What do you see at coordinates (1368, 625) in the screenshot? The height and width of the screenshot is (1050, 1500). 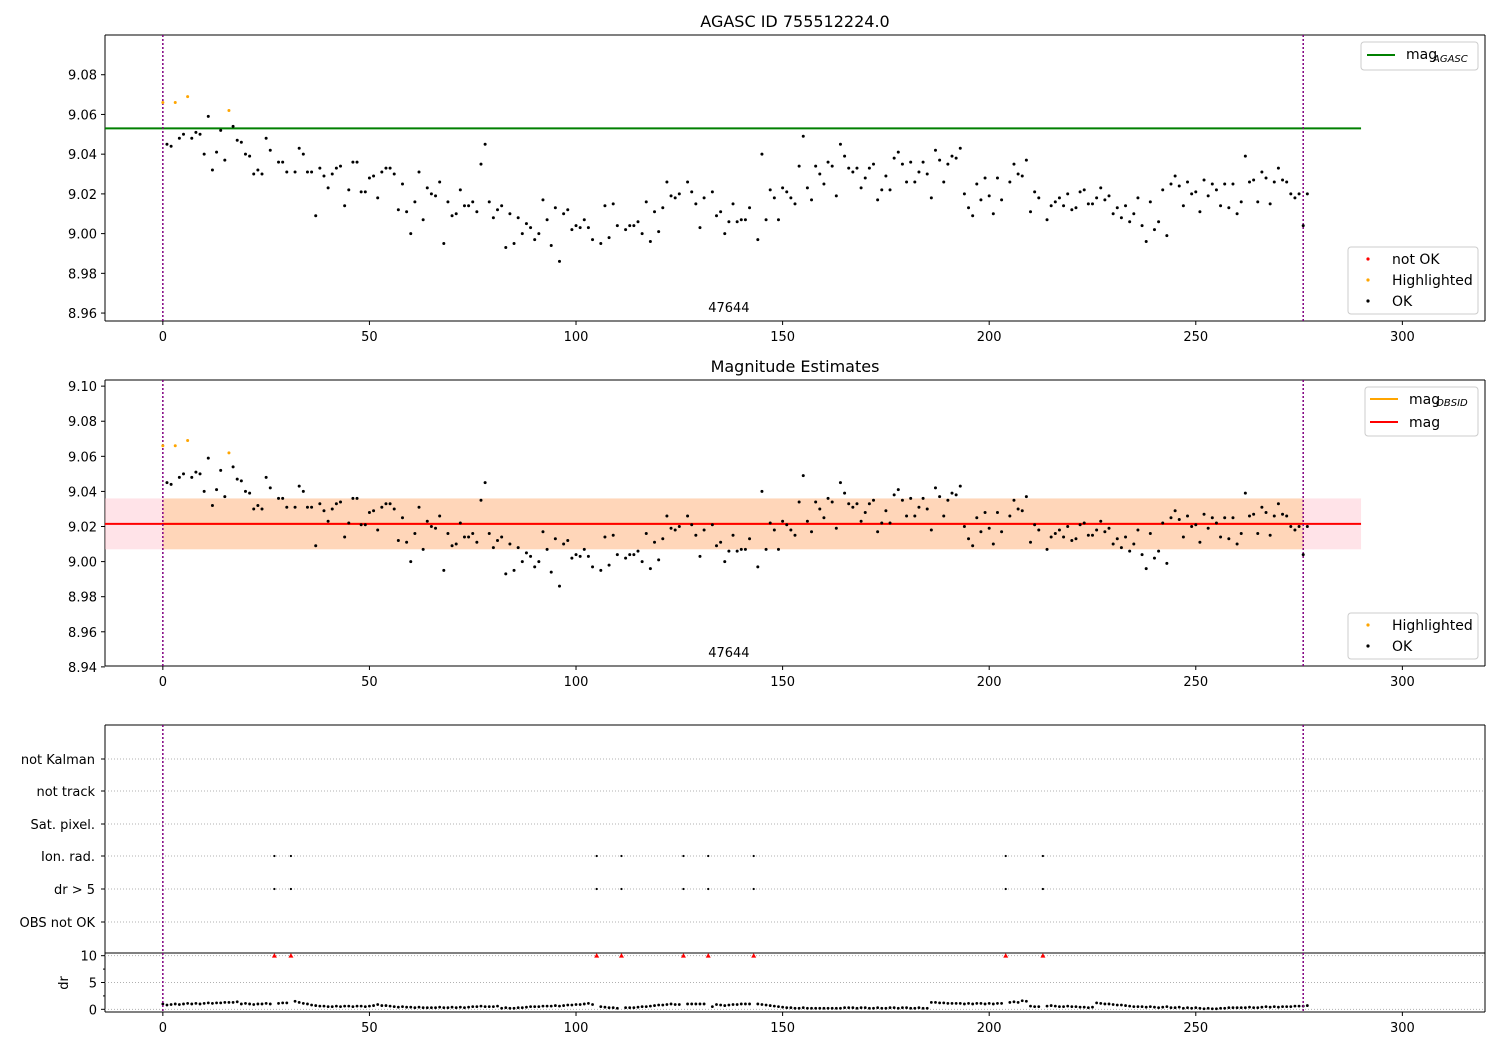 I see `legend2-highlighted-marker` at bounding box center [1368, 625].